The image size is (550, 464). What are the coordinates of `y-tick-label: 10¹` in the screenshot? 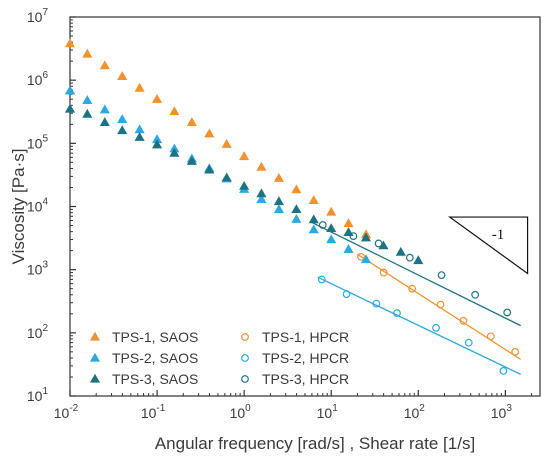 It's located at (38, 395).